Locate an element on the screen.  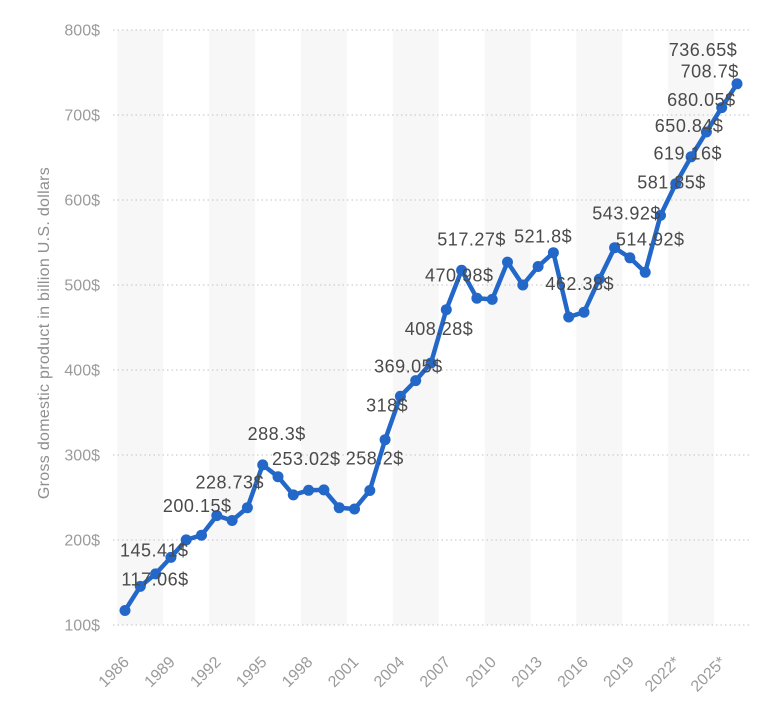
data-point-label: 521.8$ is located at coordinates (543, 237).